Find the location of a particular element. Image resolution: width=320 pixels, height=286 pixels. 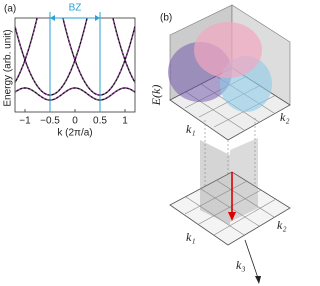

x-axis-label: k (2π/a) is located at coordinates (74, 133).